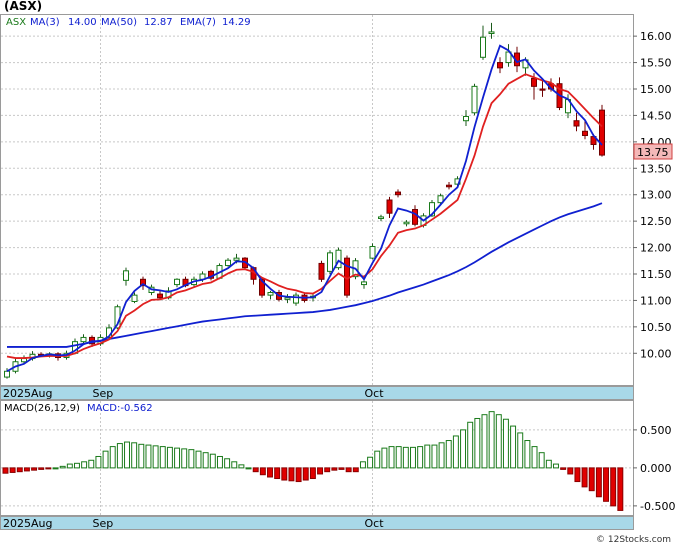  What do you see at coordinates (656, 36) in the screenshot?
I see `price-y-tick-label: 16.00` at bounding box center [656, 36].